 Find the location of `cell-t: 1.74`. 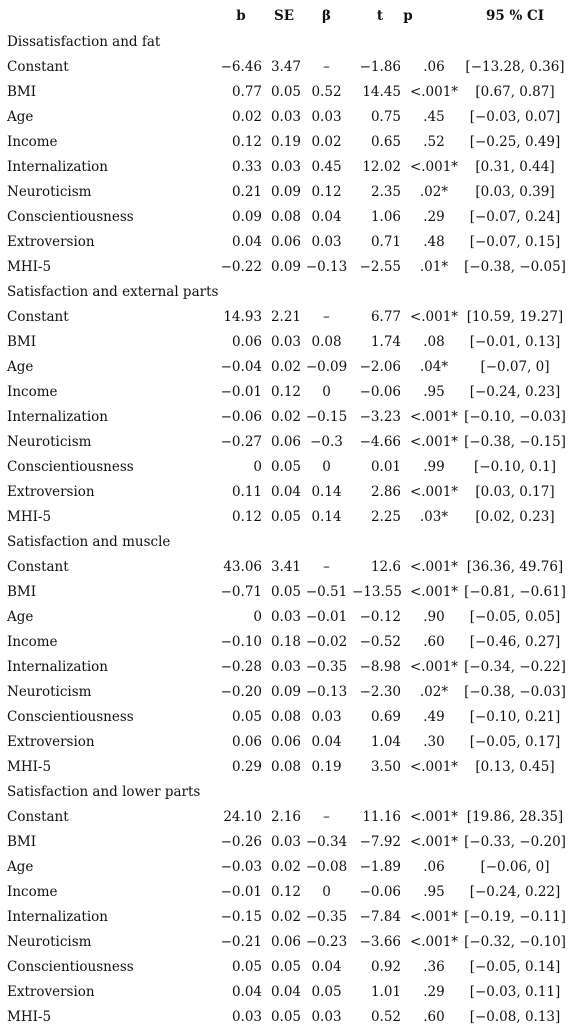

cell-t: 1.74 is located at coordinates (385, 342).